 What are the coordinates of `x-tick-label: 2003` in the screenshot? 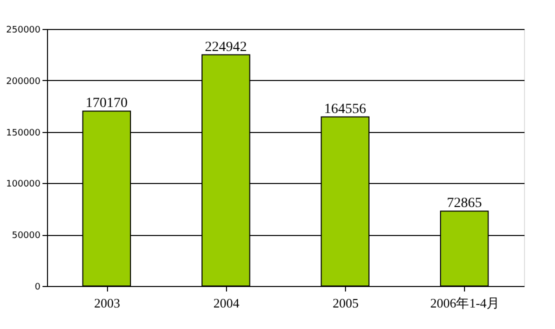 It's located at (107, 303).